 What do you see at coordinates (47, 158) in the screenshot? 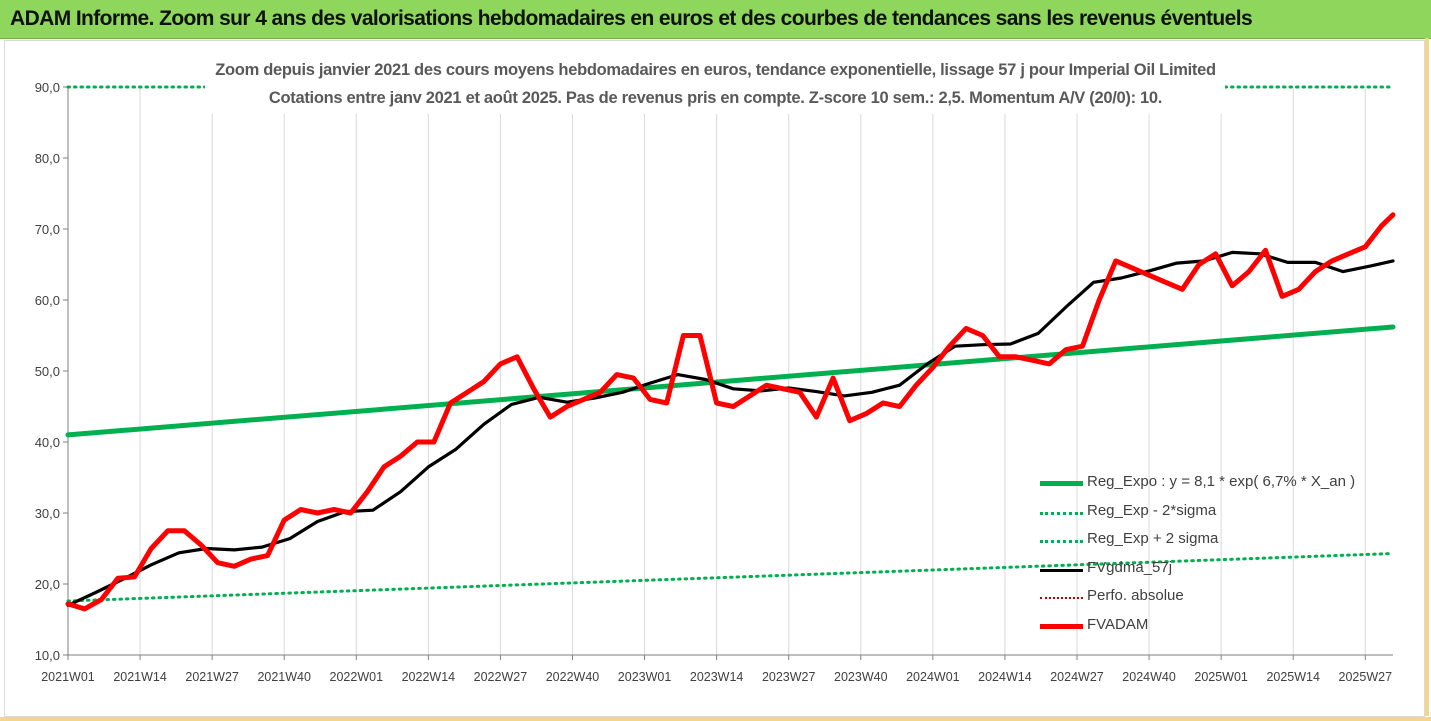
I see `y-tick-label: 80,0` at bounding box center [47, 158].